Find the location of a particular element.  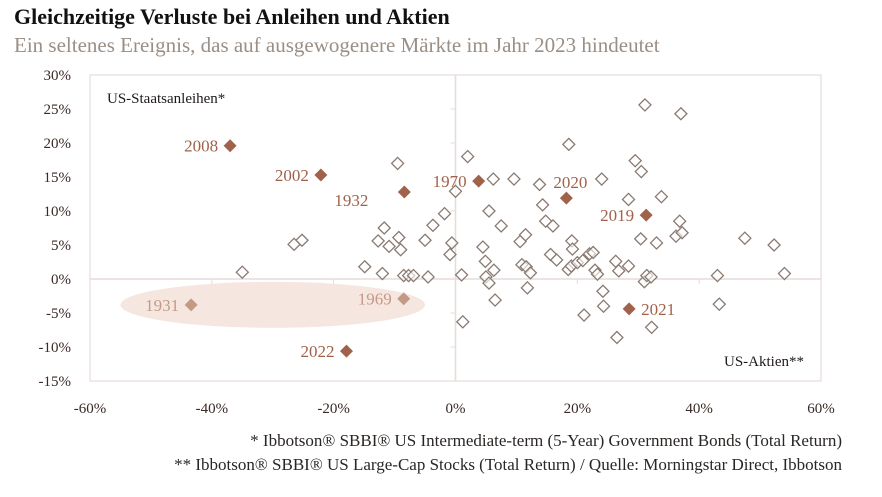

highlighted-point-1932 is located at coordinates (404, 192).